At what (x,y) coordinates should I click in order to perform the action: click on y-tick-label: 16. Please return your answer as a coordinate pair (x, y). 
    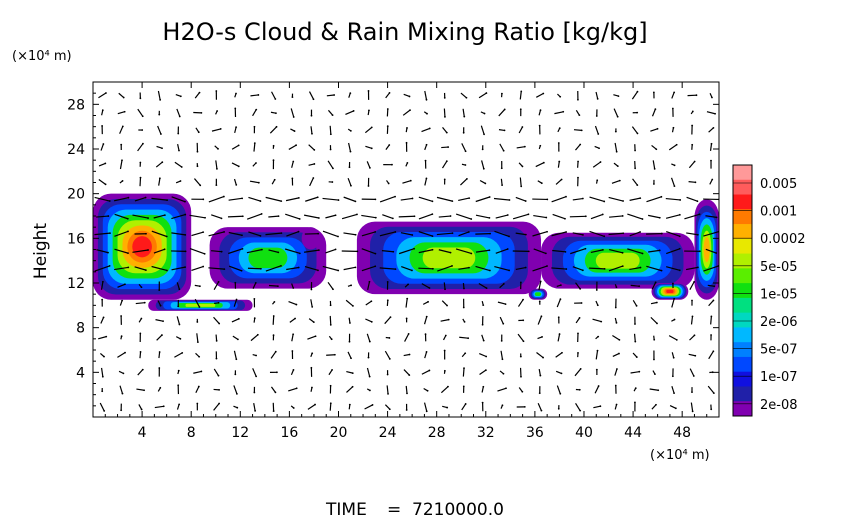
    Looking at the image, I should click on (76, 239).